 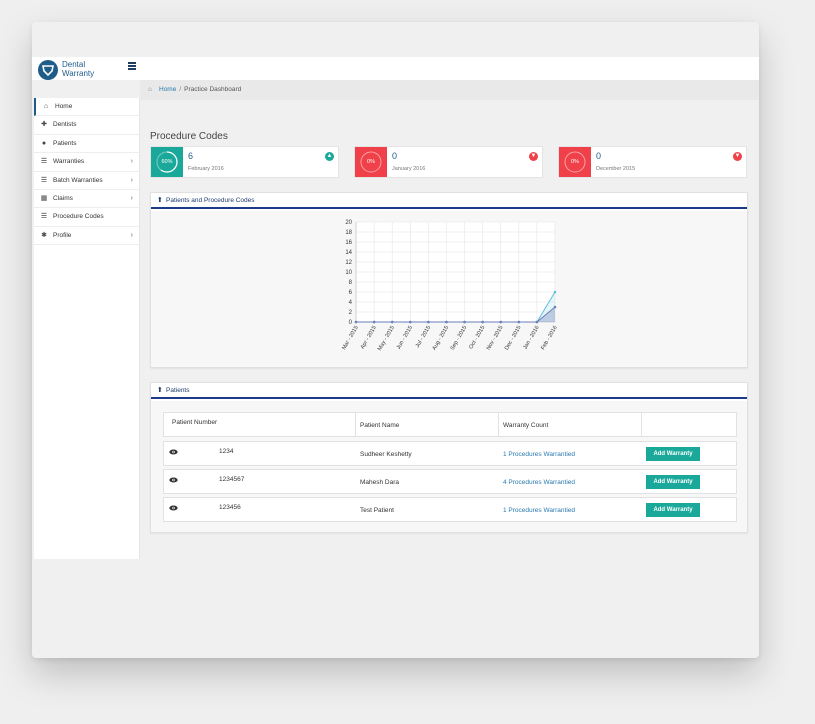 I want to click on sidebar-item-claims: ▦ Claims ›, so click(x=86, y=199).